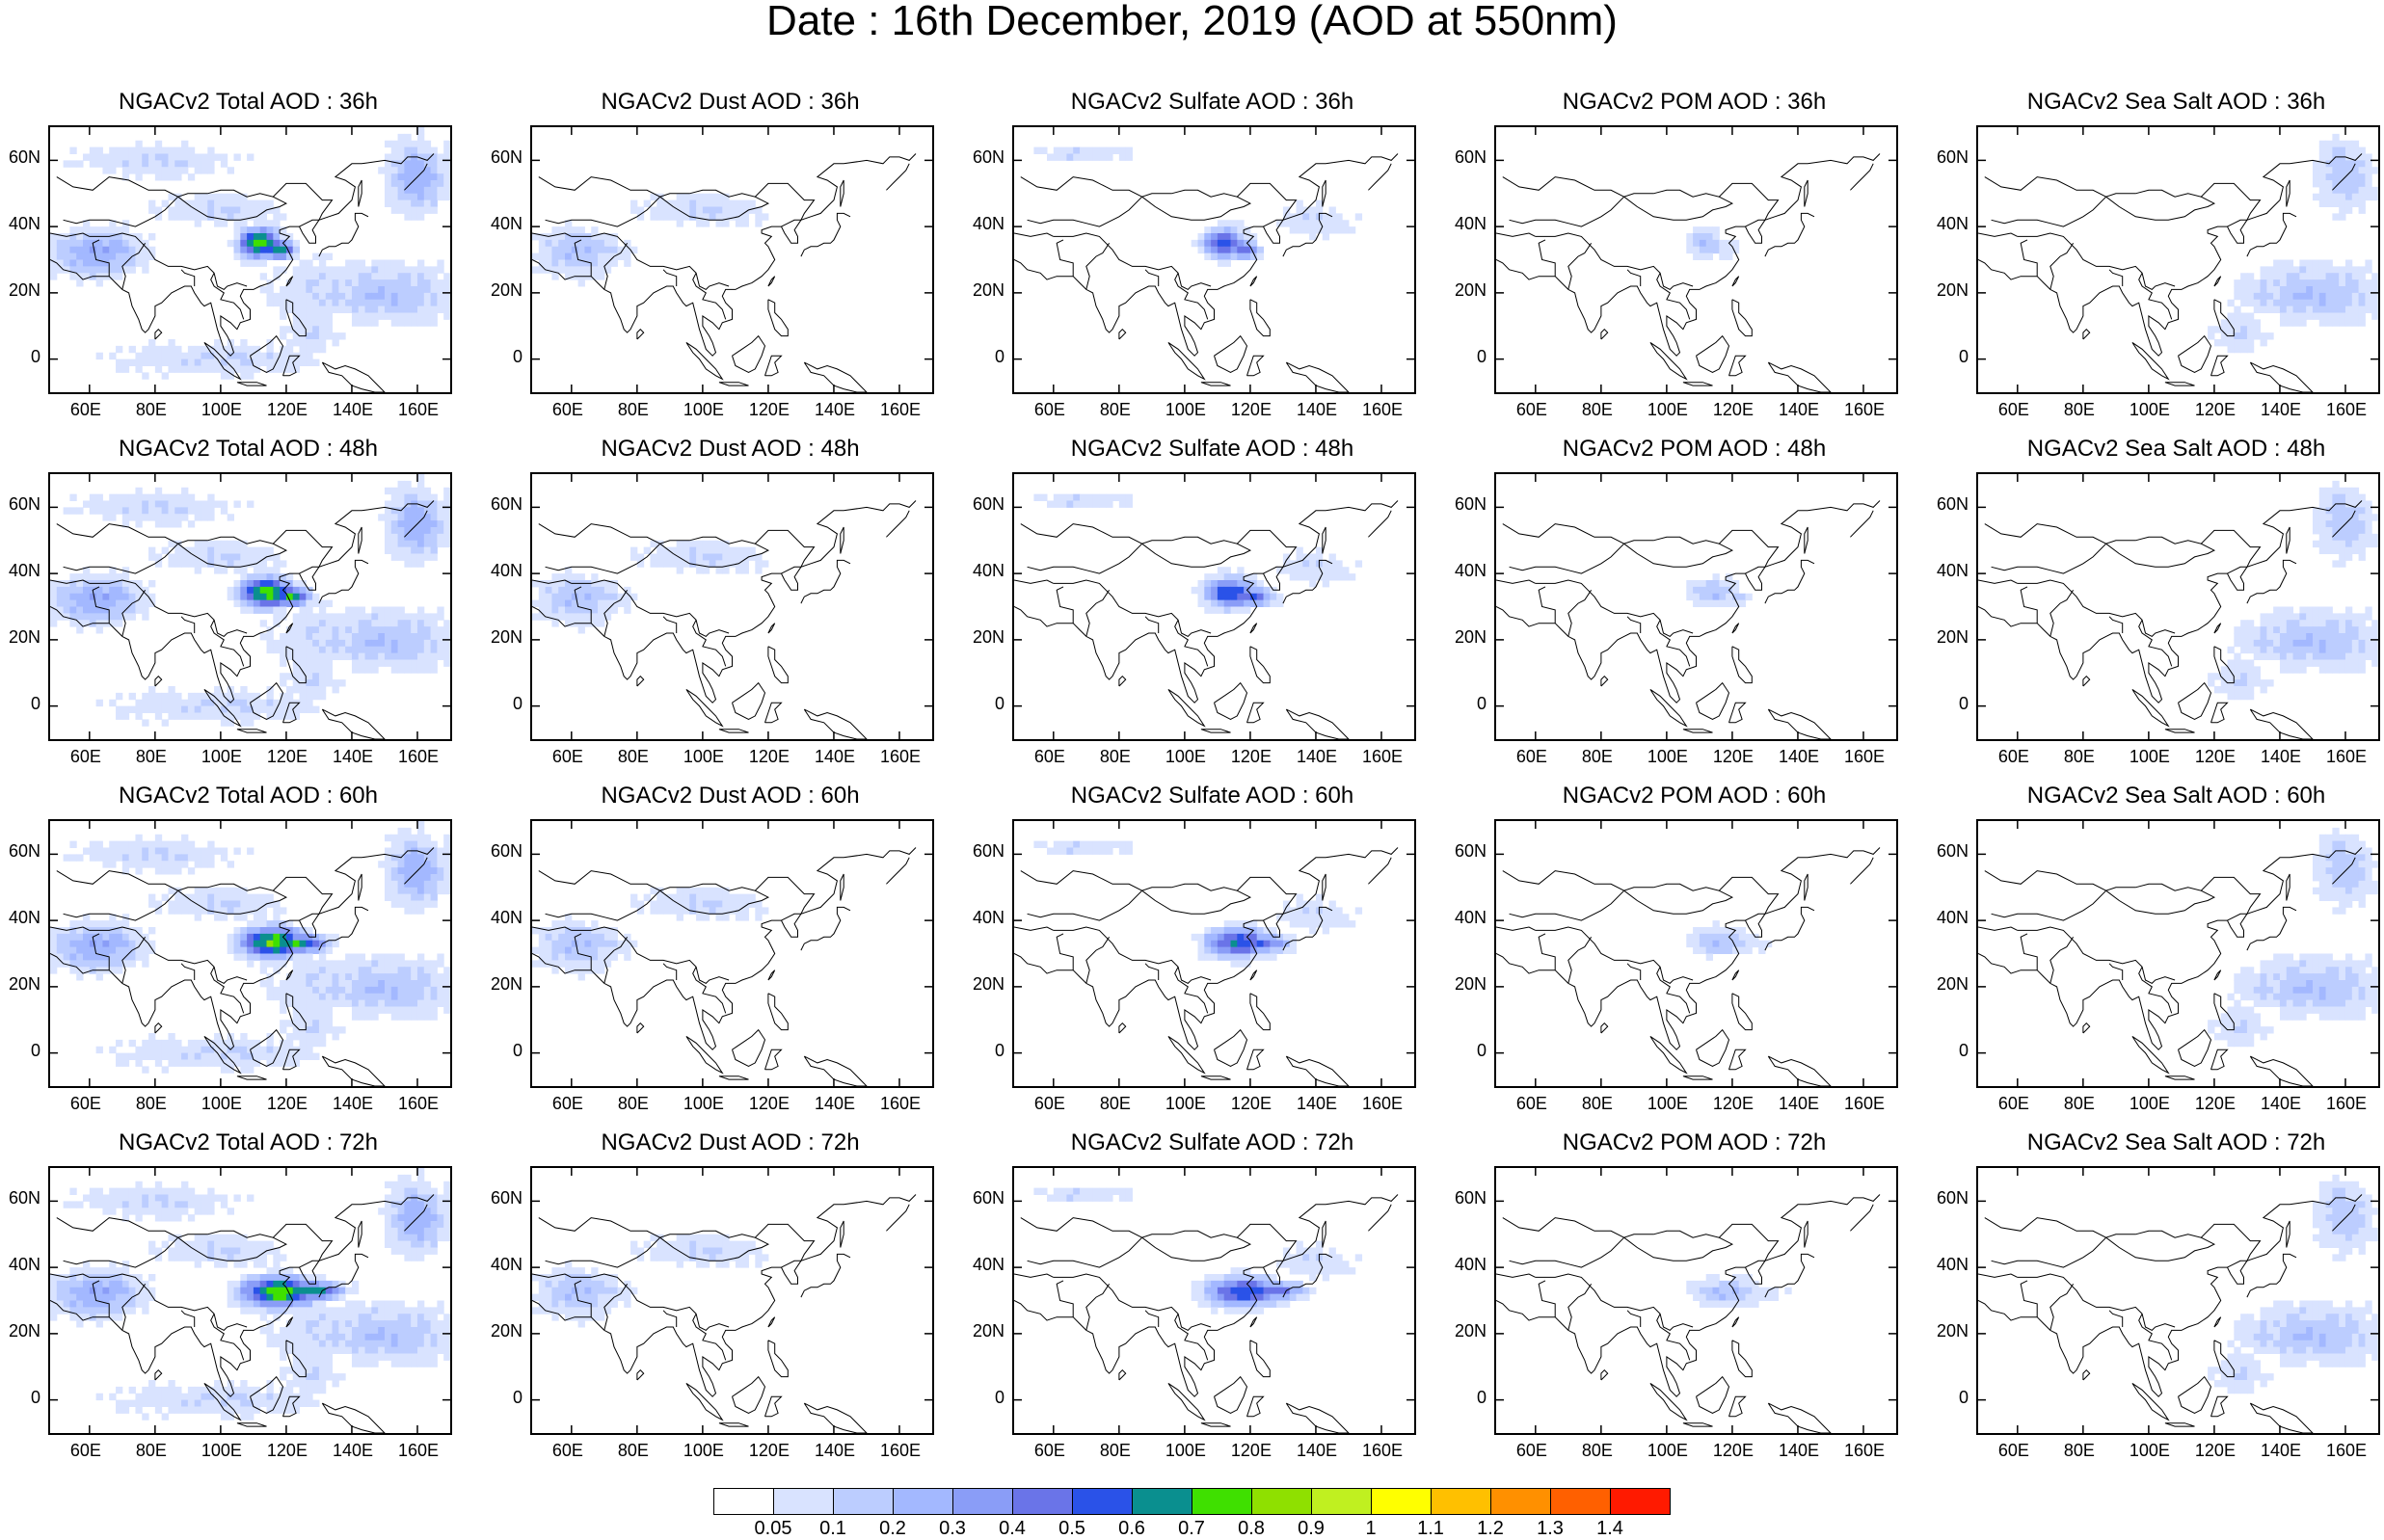 This screenshot has width=2384, height=1540. I want to click on country-border, so click(1065, 605).